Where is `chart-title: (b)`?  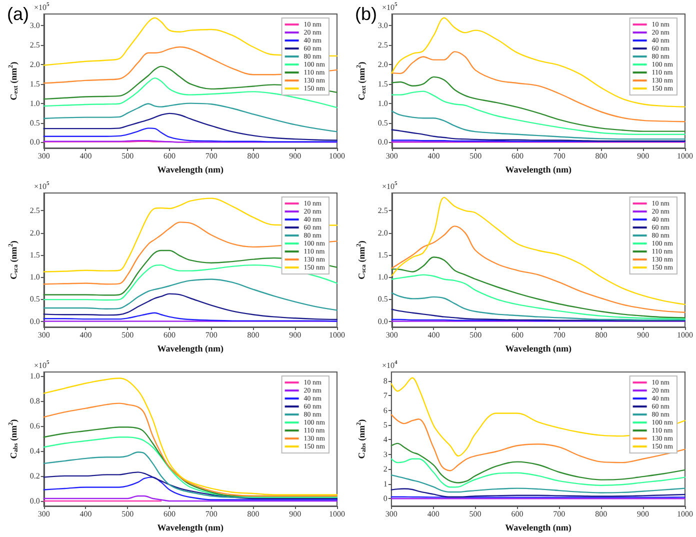
chart-title: (b) is located at coordinates (366, 14).